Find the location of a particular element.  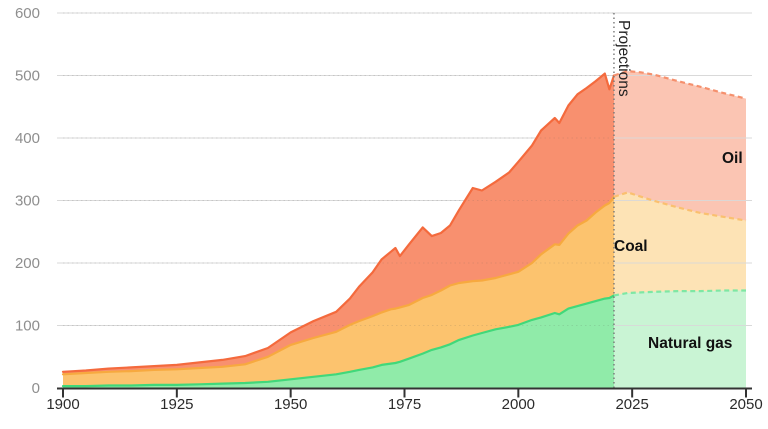

x-tick-label: 1950 is located at coordinates (290, 404).